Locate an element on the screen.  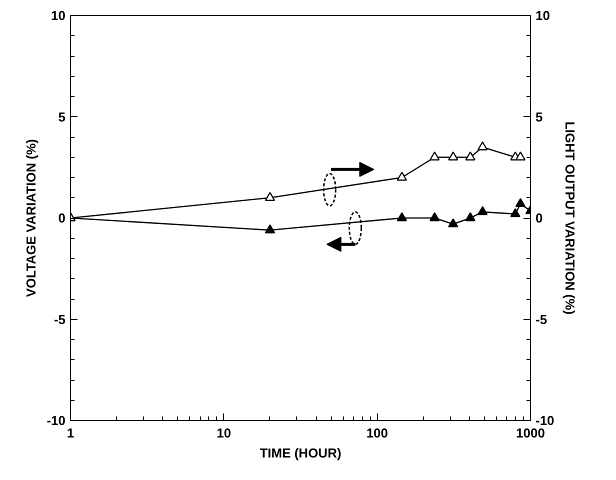
y2-tick-label: 10 is located at coordinates (543, 15).